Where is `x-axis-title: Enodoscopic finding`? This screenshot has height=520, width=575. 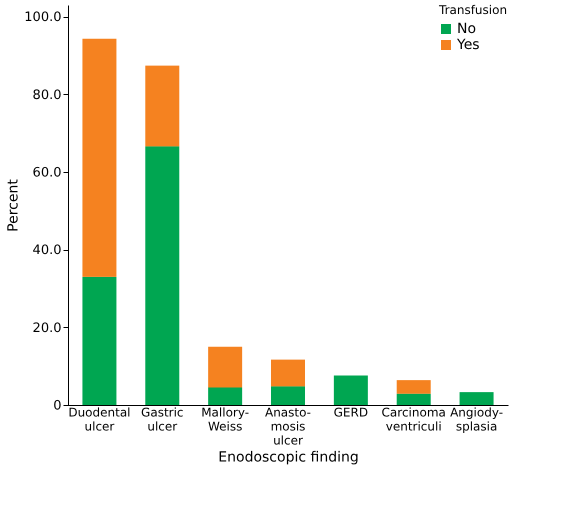 x-axis-title: Enodoscopic finding is located at coordinates (288, 458).